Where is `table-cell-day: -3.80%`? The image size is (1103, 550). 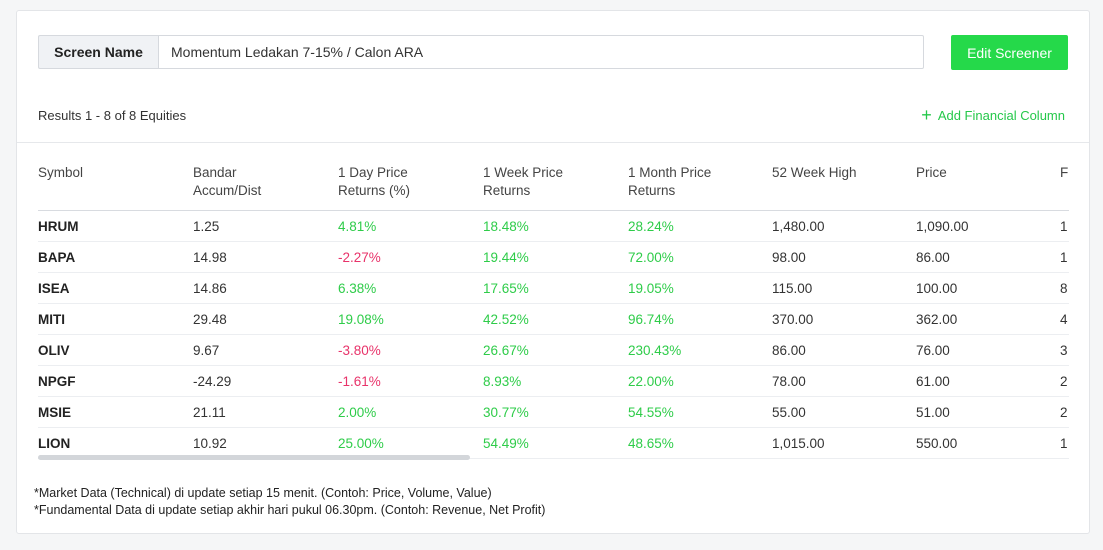
table-cell-day: -3.80% is located at coordinates (410, 350).